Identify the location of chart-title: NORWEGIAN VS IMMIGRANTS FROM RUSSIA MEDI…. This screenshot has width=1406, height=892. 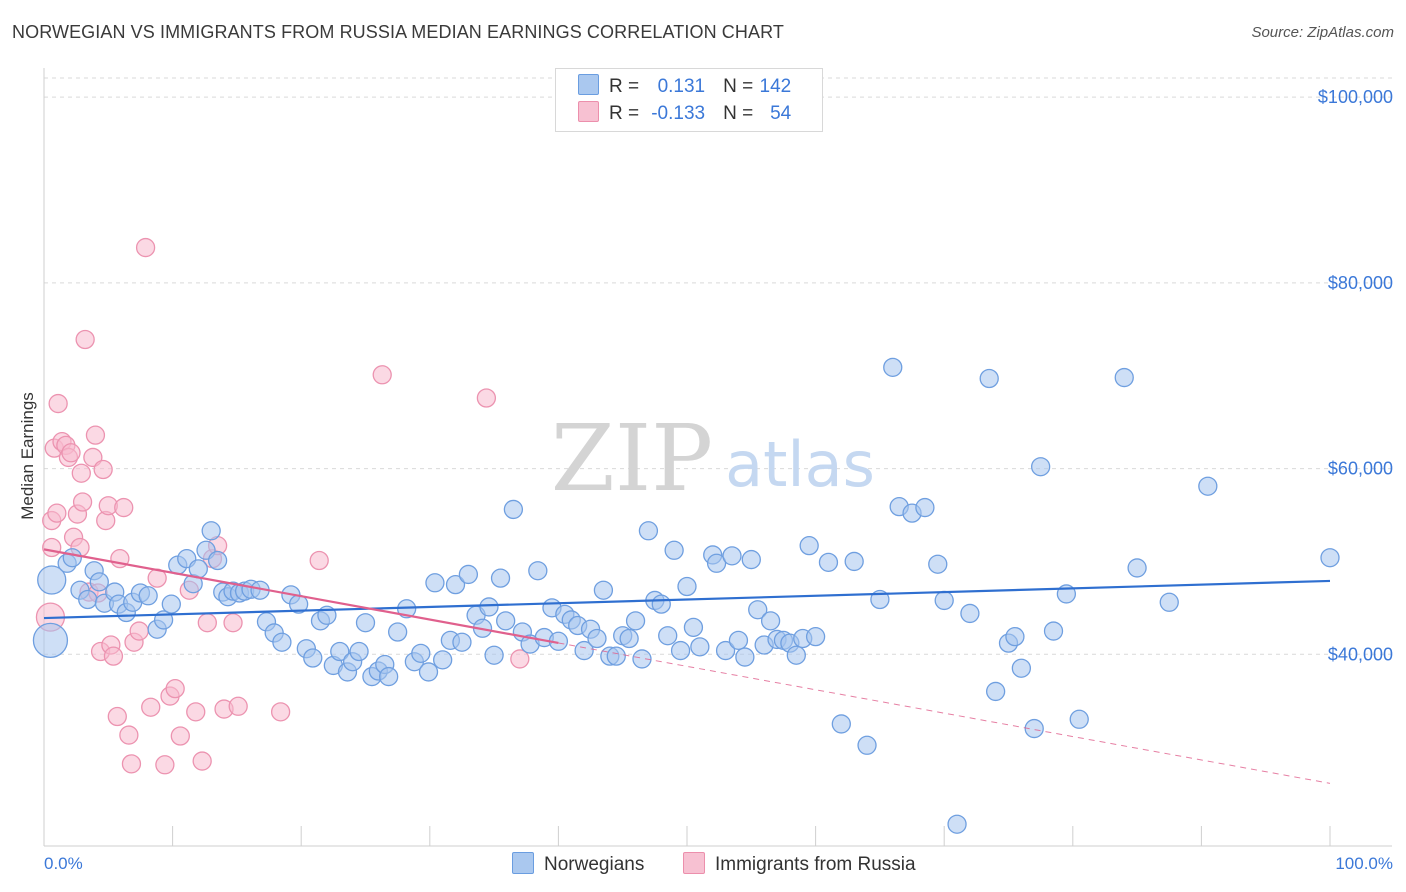
(398, 32).